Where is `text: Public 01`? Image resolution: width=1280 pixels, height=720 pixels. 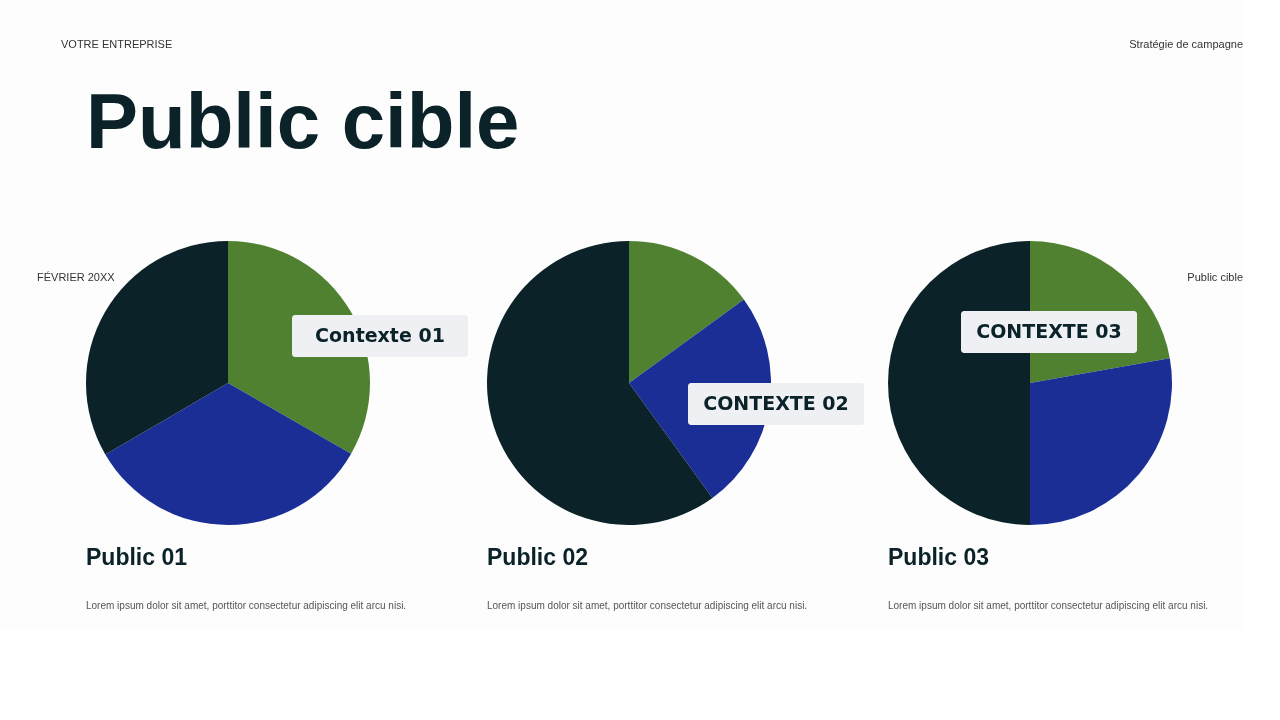 text: Public 01 is located at coordinates (137, 557).